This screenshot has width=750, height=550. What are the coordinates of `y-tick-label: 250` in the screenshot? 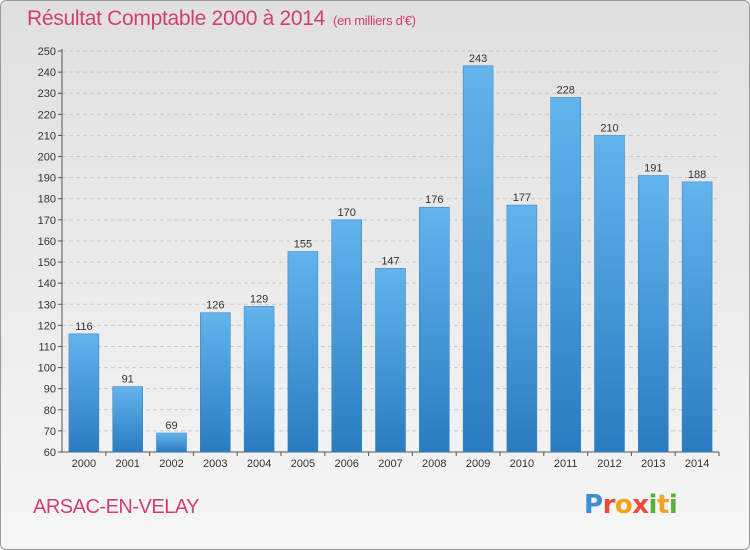 It's located at (47, 52).